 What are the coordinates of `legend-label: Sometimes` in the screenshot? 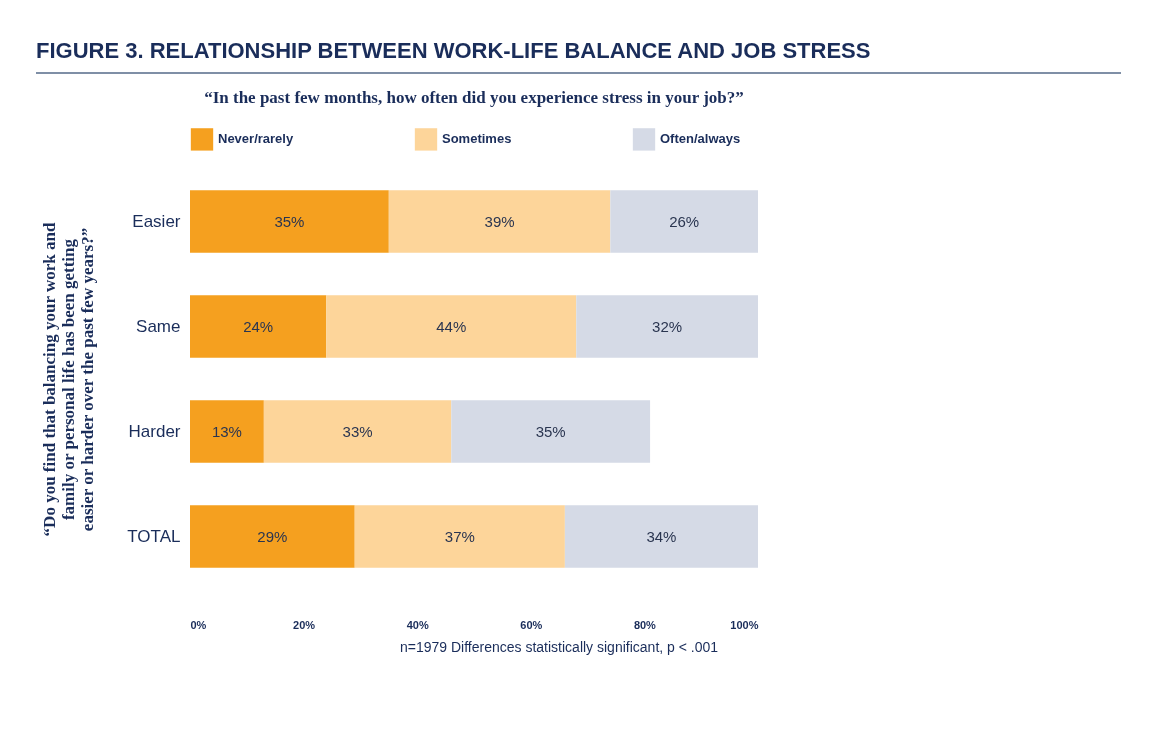 It's located at (477, 139).